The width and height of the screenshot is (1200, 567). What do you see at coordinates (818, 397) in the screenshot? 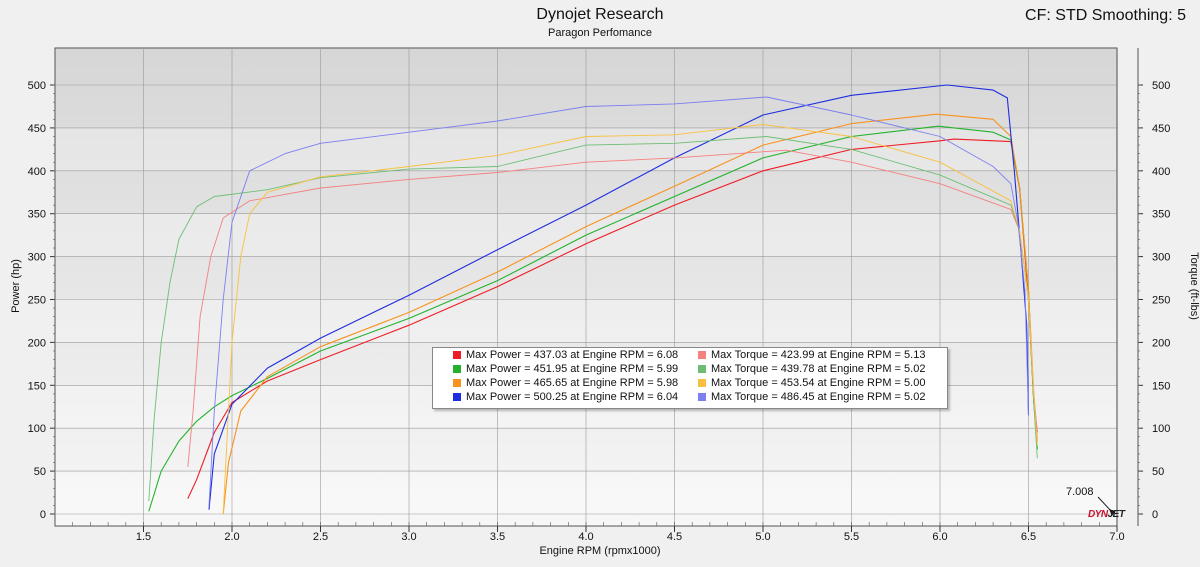
I see `legend-label: Max Torque = 486.45 at Engine RPM = 5.02` at bounding box center [818, 397].